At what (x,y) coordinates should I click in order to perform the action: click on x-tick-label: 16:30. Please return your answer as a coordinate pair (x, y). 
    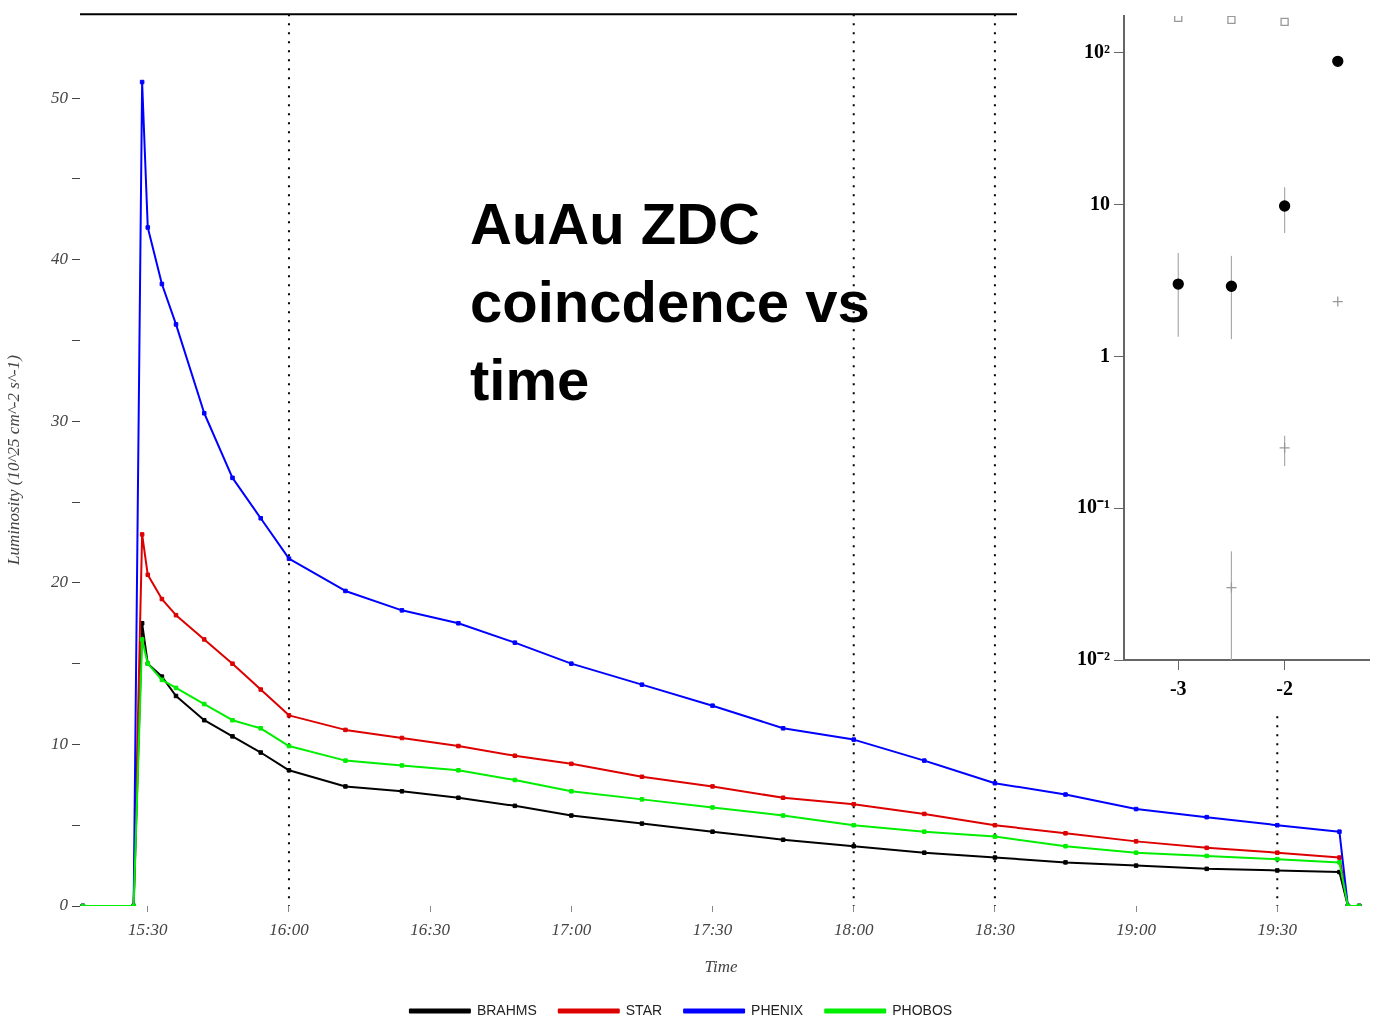
    Looking at the image, I should click on (430, 929).